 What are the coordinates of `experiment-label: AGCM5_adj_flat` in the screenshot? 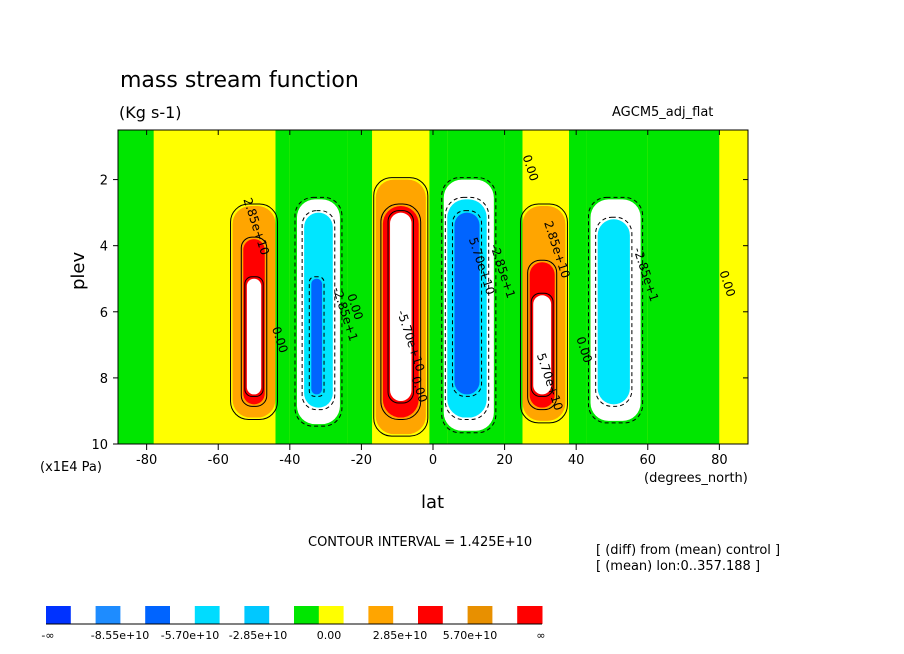 It's located at (663, 112).